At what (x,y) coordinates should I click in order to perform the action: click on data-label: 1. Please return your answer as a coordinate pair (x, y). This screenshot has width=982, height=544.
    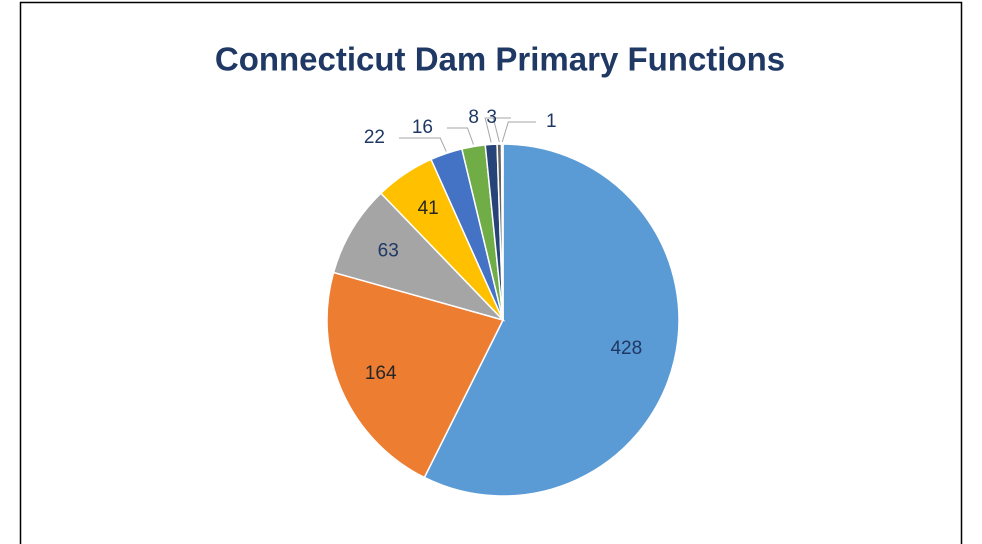
    Looking at the image, I should click on (551, 121).